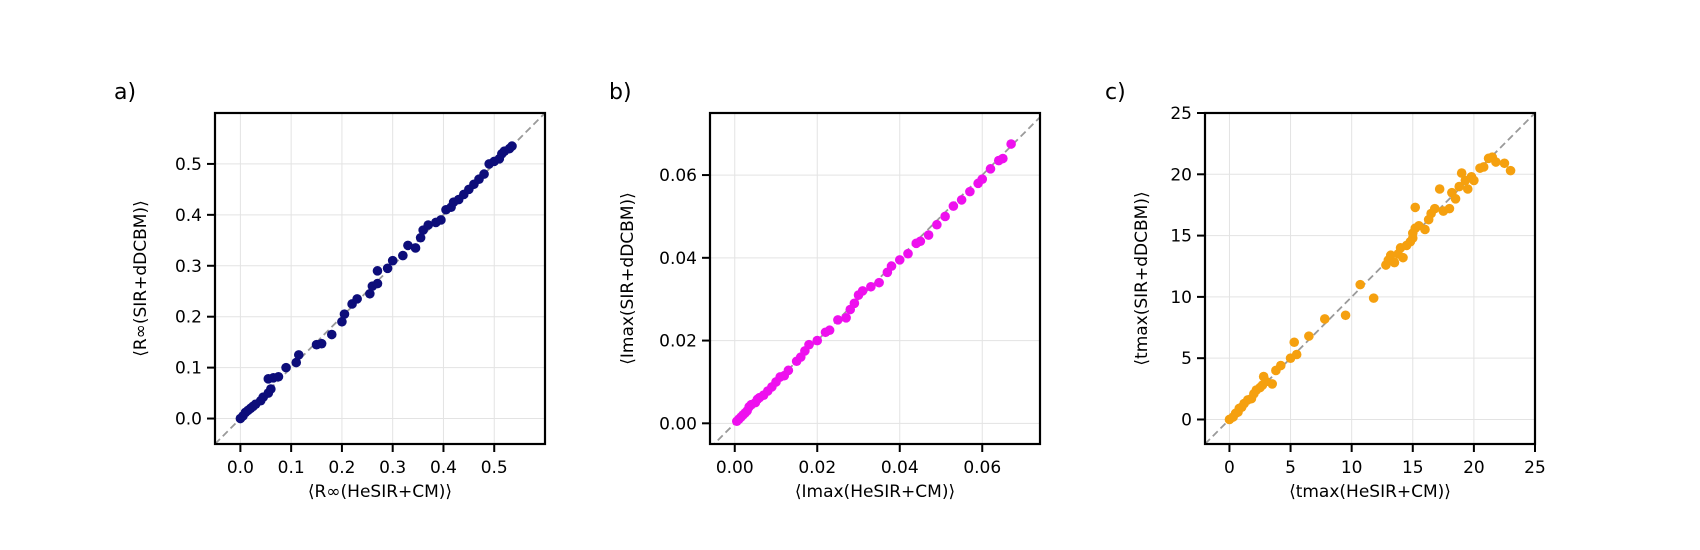  I want to click on x-tick-label: 0.0, so click(240, 468).